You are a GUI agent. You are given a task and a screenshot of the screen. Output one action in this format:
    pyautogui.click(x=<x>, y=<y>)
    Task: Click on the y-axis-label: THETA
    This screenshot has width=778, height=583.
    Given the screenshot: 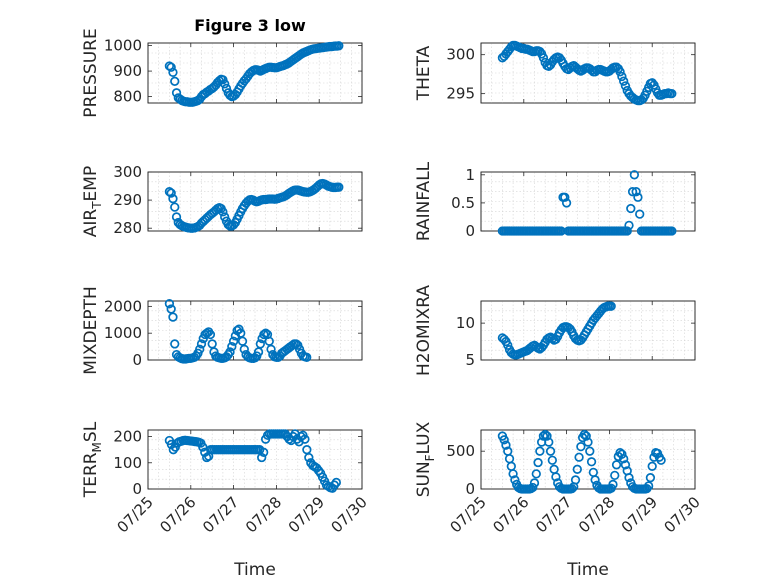 What is the action you would take?
    pyautogui.click(x=424, y=73)
    